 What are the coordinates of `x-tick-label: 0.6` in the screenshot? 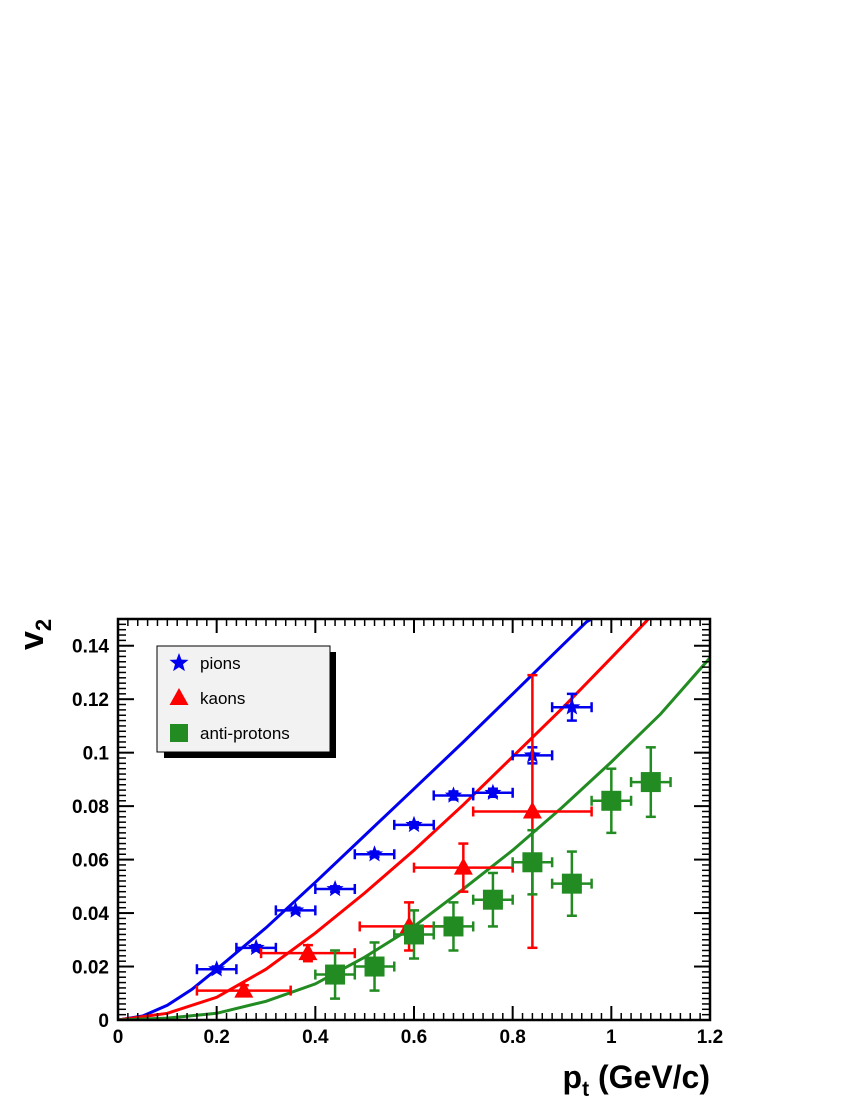 It's located at (414, 1037).